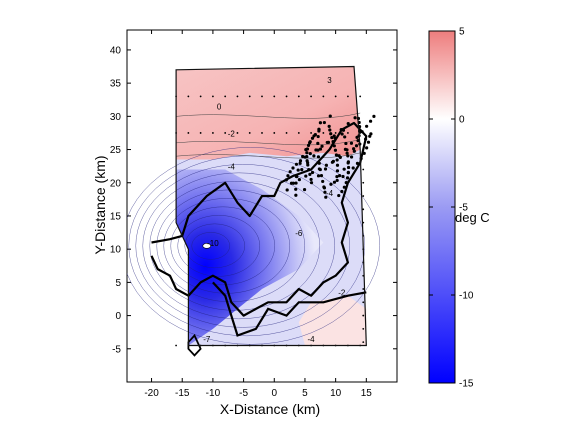  What do you see at coordinates (116, 117) in the screenshot?
I see `y-tick-label: 30` at bounding box center [116, 117].